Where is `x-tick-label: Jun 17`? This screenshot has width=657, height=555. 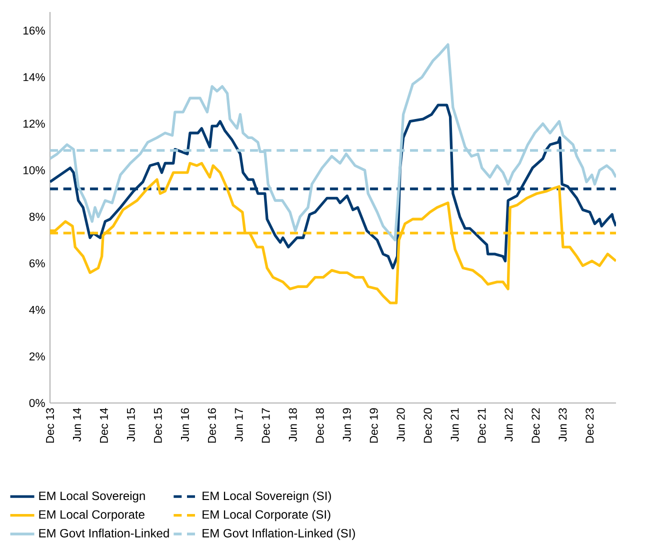
x-tick-label: Jun 17 is located at coordinates (238, 425).